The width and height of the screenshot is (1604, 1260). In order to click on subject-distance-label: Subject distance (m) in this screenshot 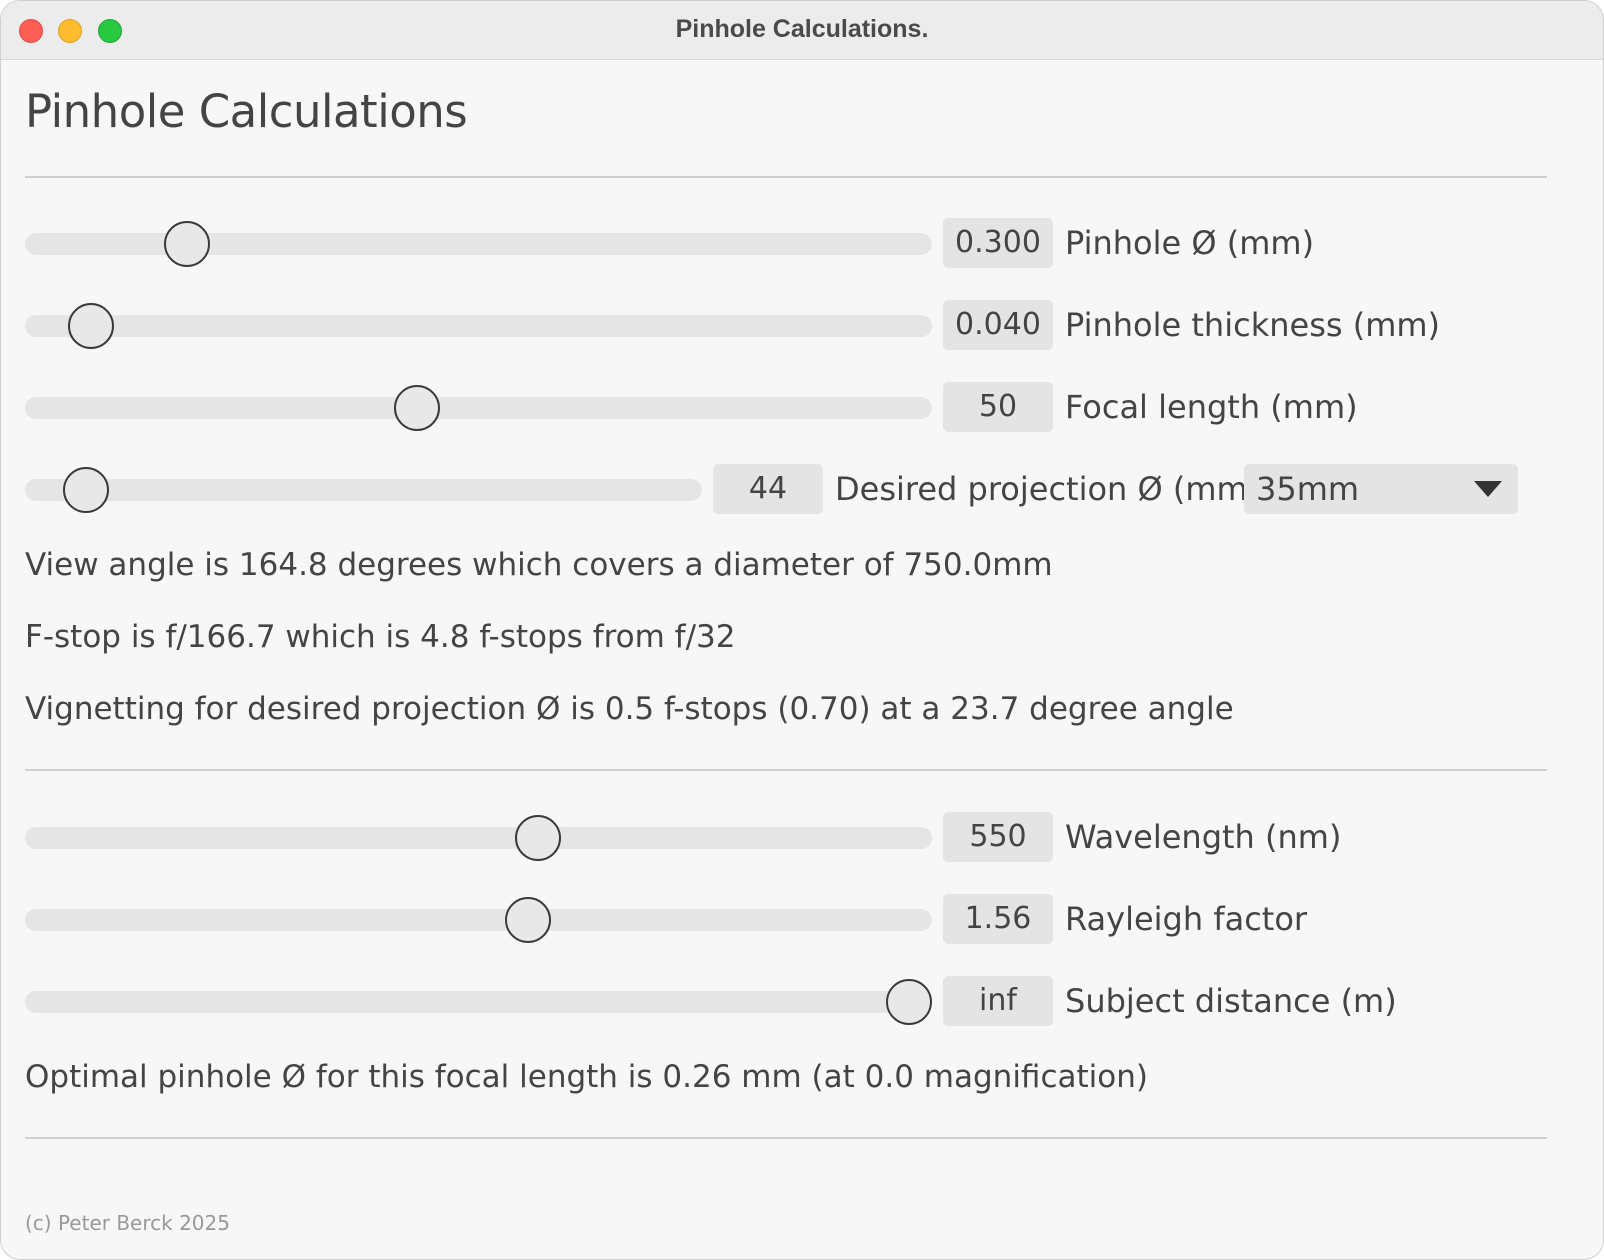, I will do `click(1231, 1001)`.